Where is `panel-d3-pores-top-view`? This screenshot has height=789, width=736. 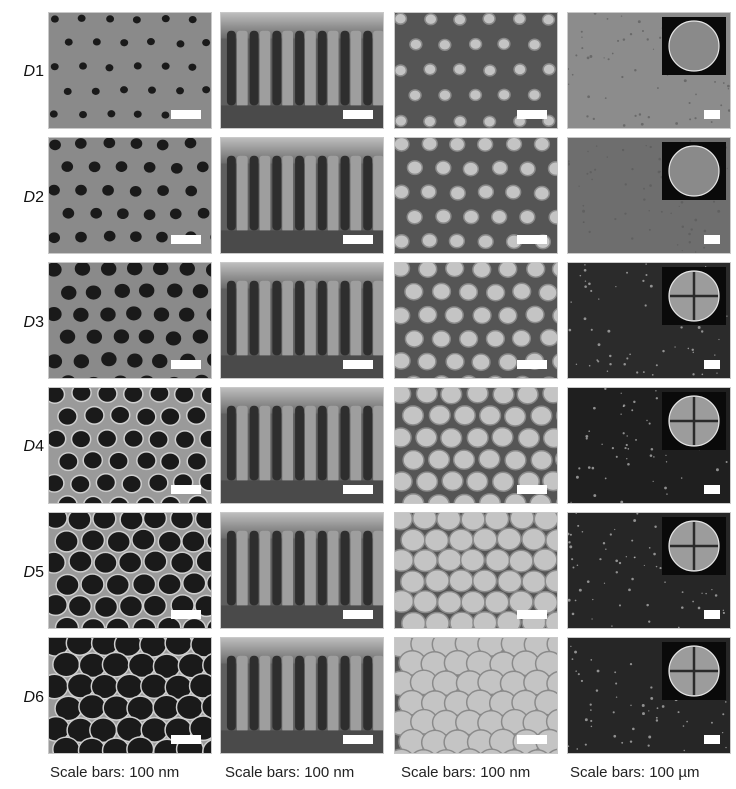 panel-d3-pores-top-view is located at coordinates (130, 320).